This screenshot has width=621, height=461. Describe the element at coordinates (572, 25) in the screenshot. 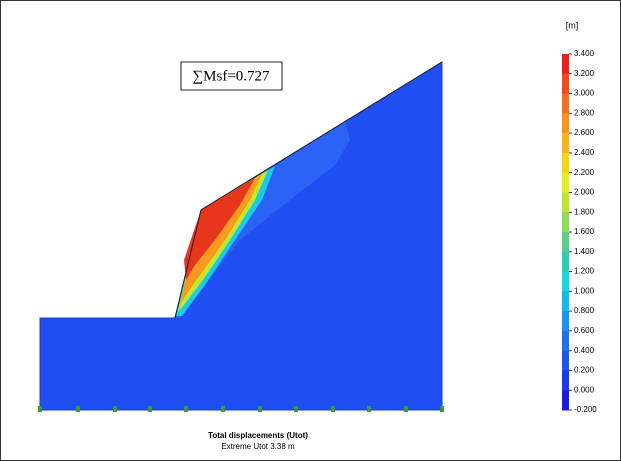

I see `legend-unit: [m]` at that location.